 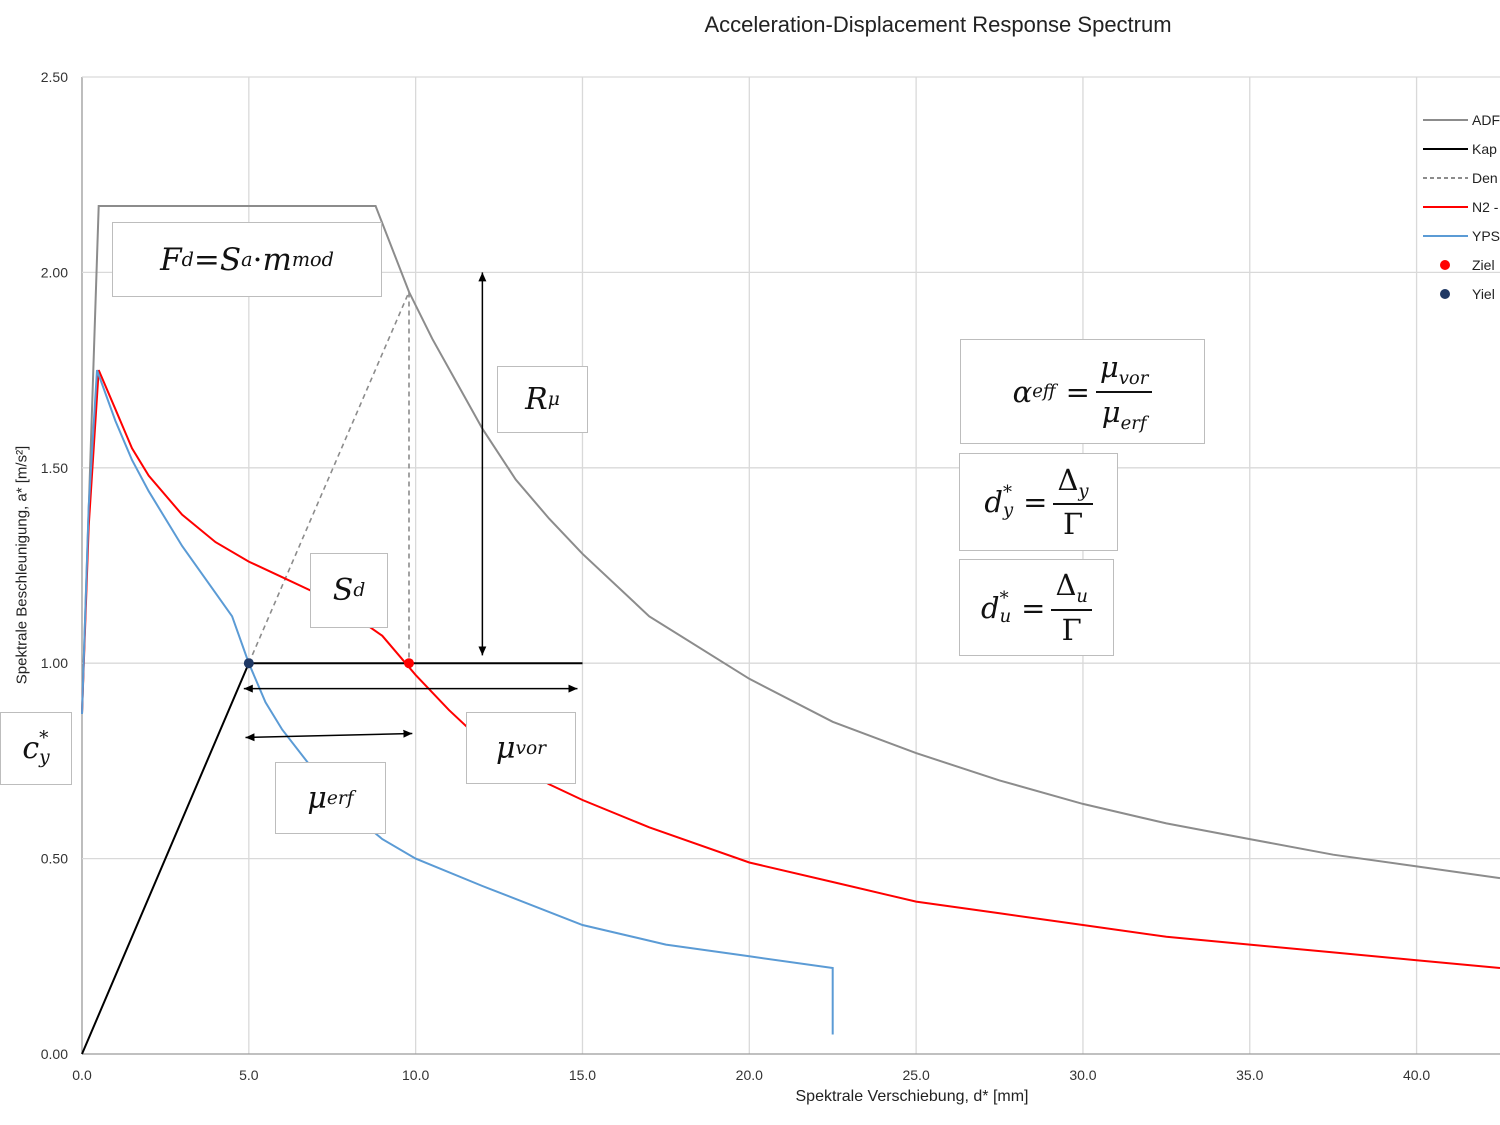 What do you see at coordinates (82, 1075) in the screenshot?
I see `x-tick-label: 0.0` at bounding box center [82, 1075].